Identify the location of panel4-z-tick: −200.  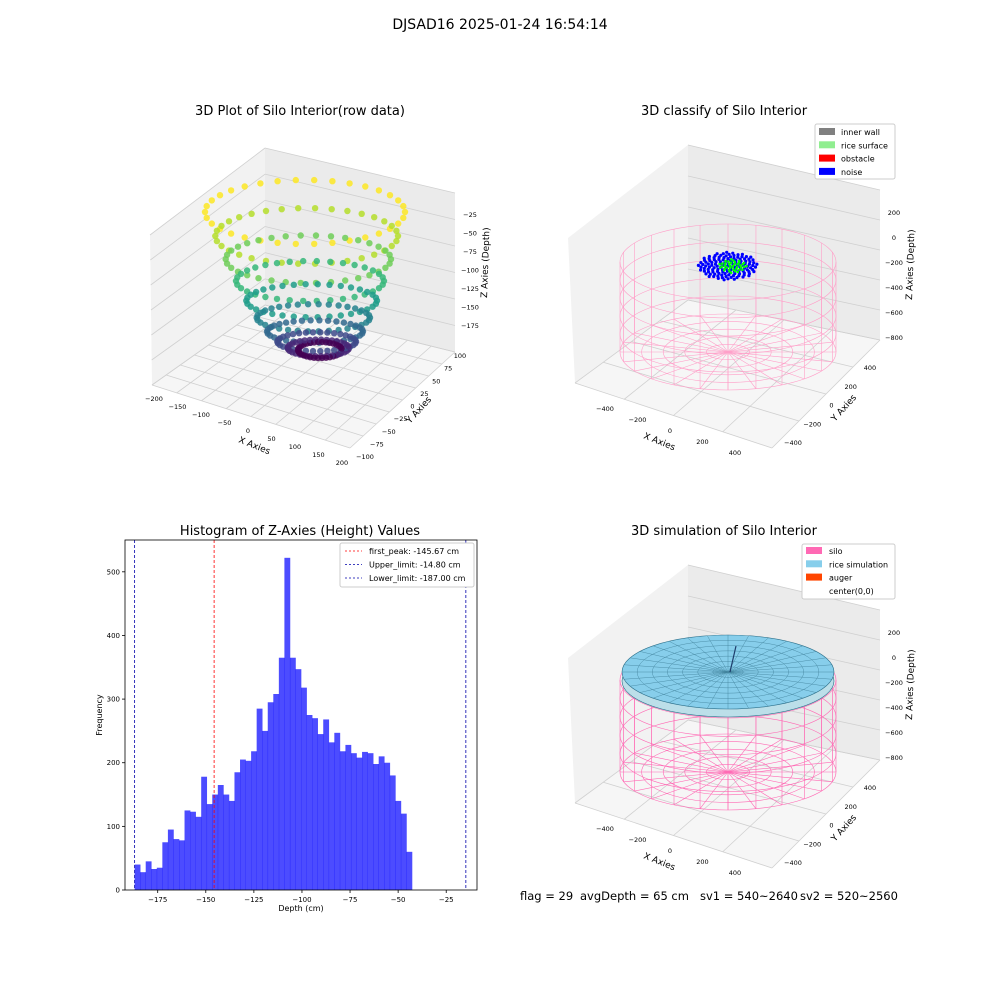
(894, 683).